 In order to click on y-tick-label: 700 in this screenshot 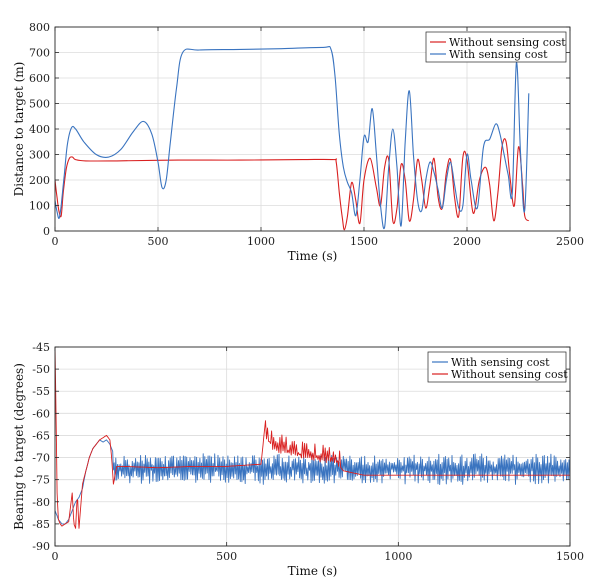, I will do `click(39, 53)`.